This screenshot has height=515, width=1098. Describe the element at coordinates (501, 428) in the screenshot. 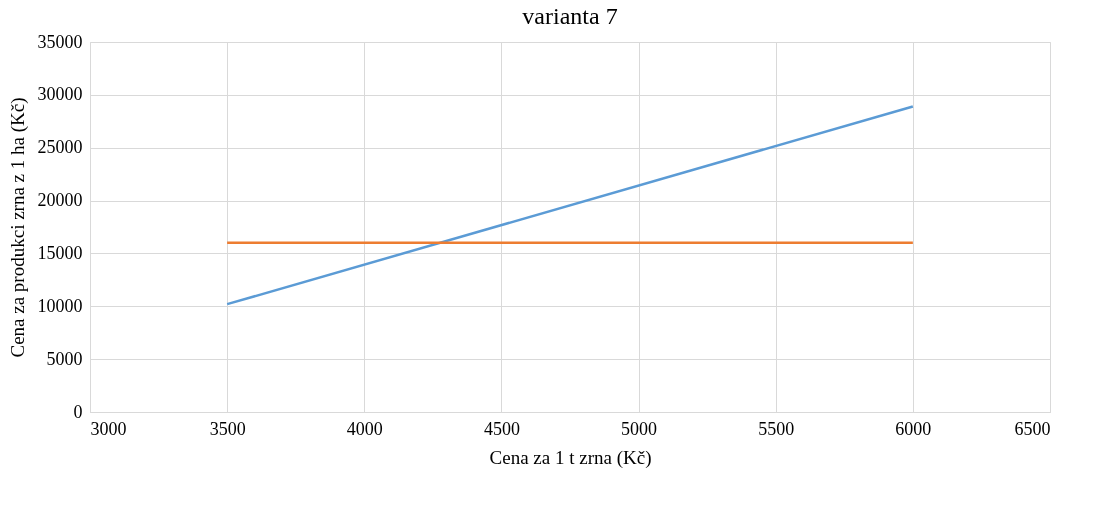

I see `x-tick-label: 4500` at that location.